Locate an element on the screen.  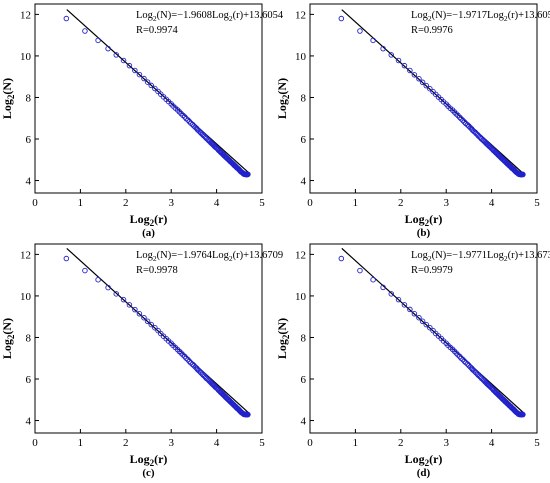
fit-equation-part: (N)=−1.9764Log is located at coordinates (193, 255).